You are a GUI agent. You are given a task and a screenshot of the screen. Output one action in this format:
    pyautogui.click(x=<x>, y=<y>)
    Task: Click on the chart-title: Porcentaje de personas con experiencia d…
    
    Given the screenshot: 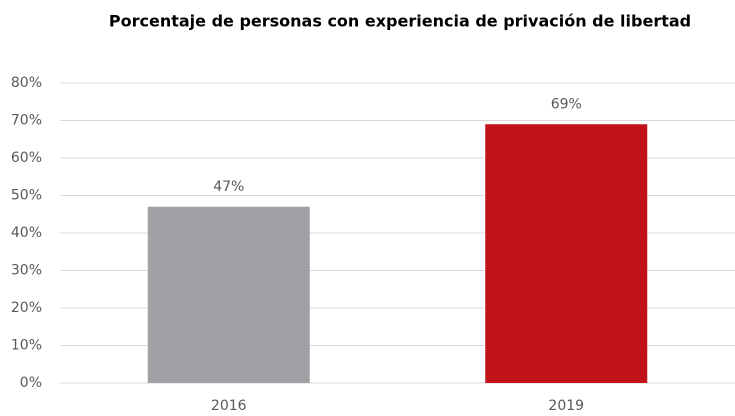 What is the action you would take?
    pyautogui.click(x=400, y=21)
    